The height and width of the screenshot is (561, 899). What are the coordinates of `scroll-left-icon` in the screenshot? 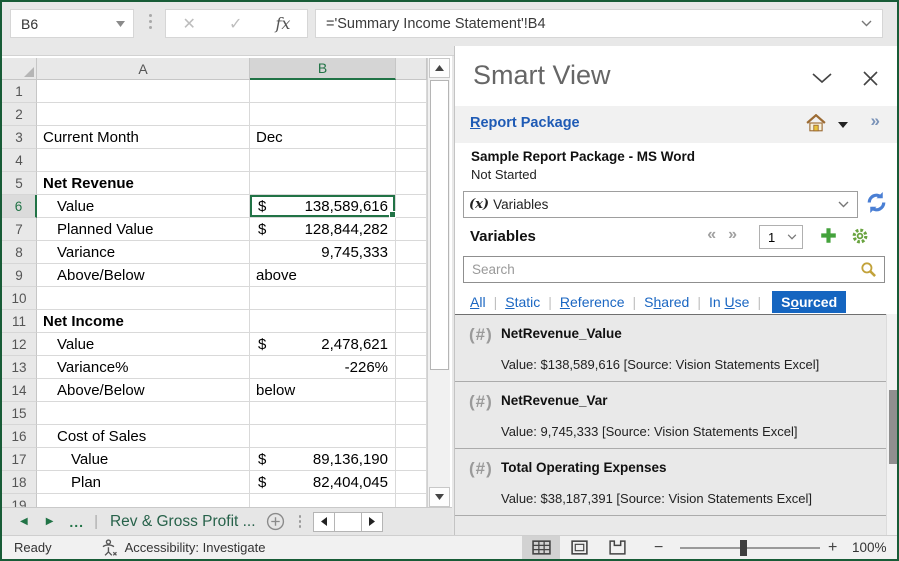 It's located at (324, 521).